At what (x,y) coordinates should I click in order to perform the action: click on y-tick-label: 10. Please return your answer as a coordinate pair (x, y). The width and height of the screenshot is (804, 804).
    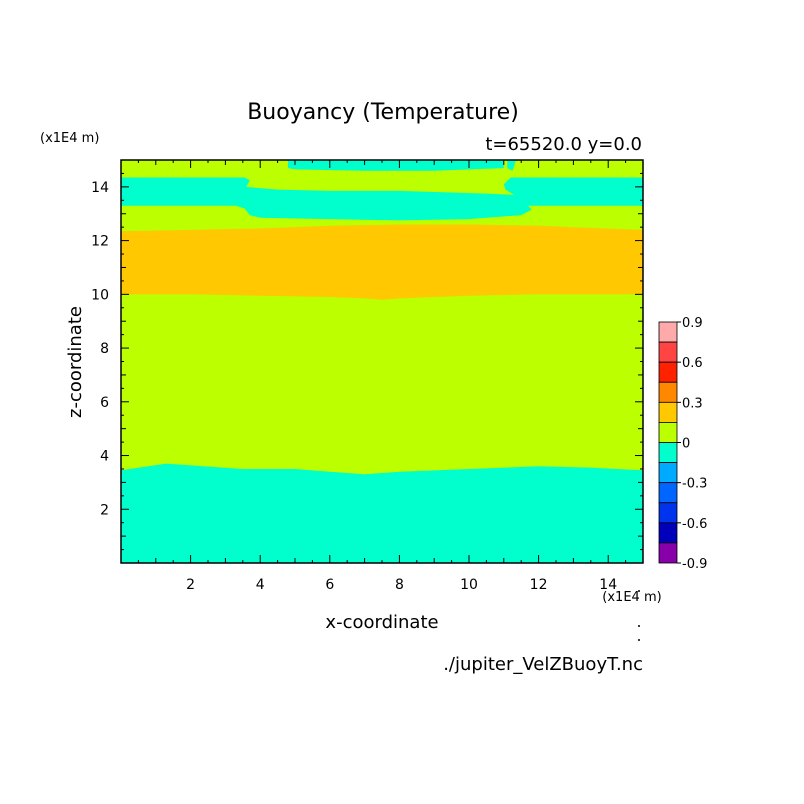
    Looking at the image, I should click on (100, 295).